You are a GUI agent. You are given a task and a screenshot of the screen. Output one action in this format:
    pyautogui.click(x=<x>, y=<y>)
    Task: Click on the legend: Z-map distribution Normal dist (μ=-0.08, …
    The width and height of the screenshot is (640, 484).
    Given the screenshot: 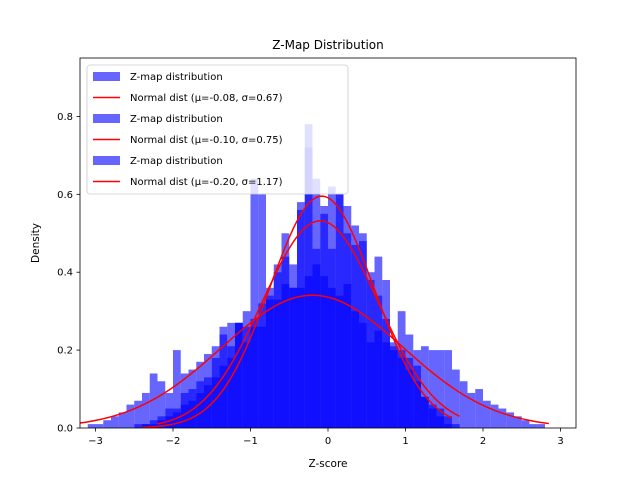 What is the action you would take?
    pyautogui.click(x=217, y=129)
    